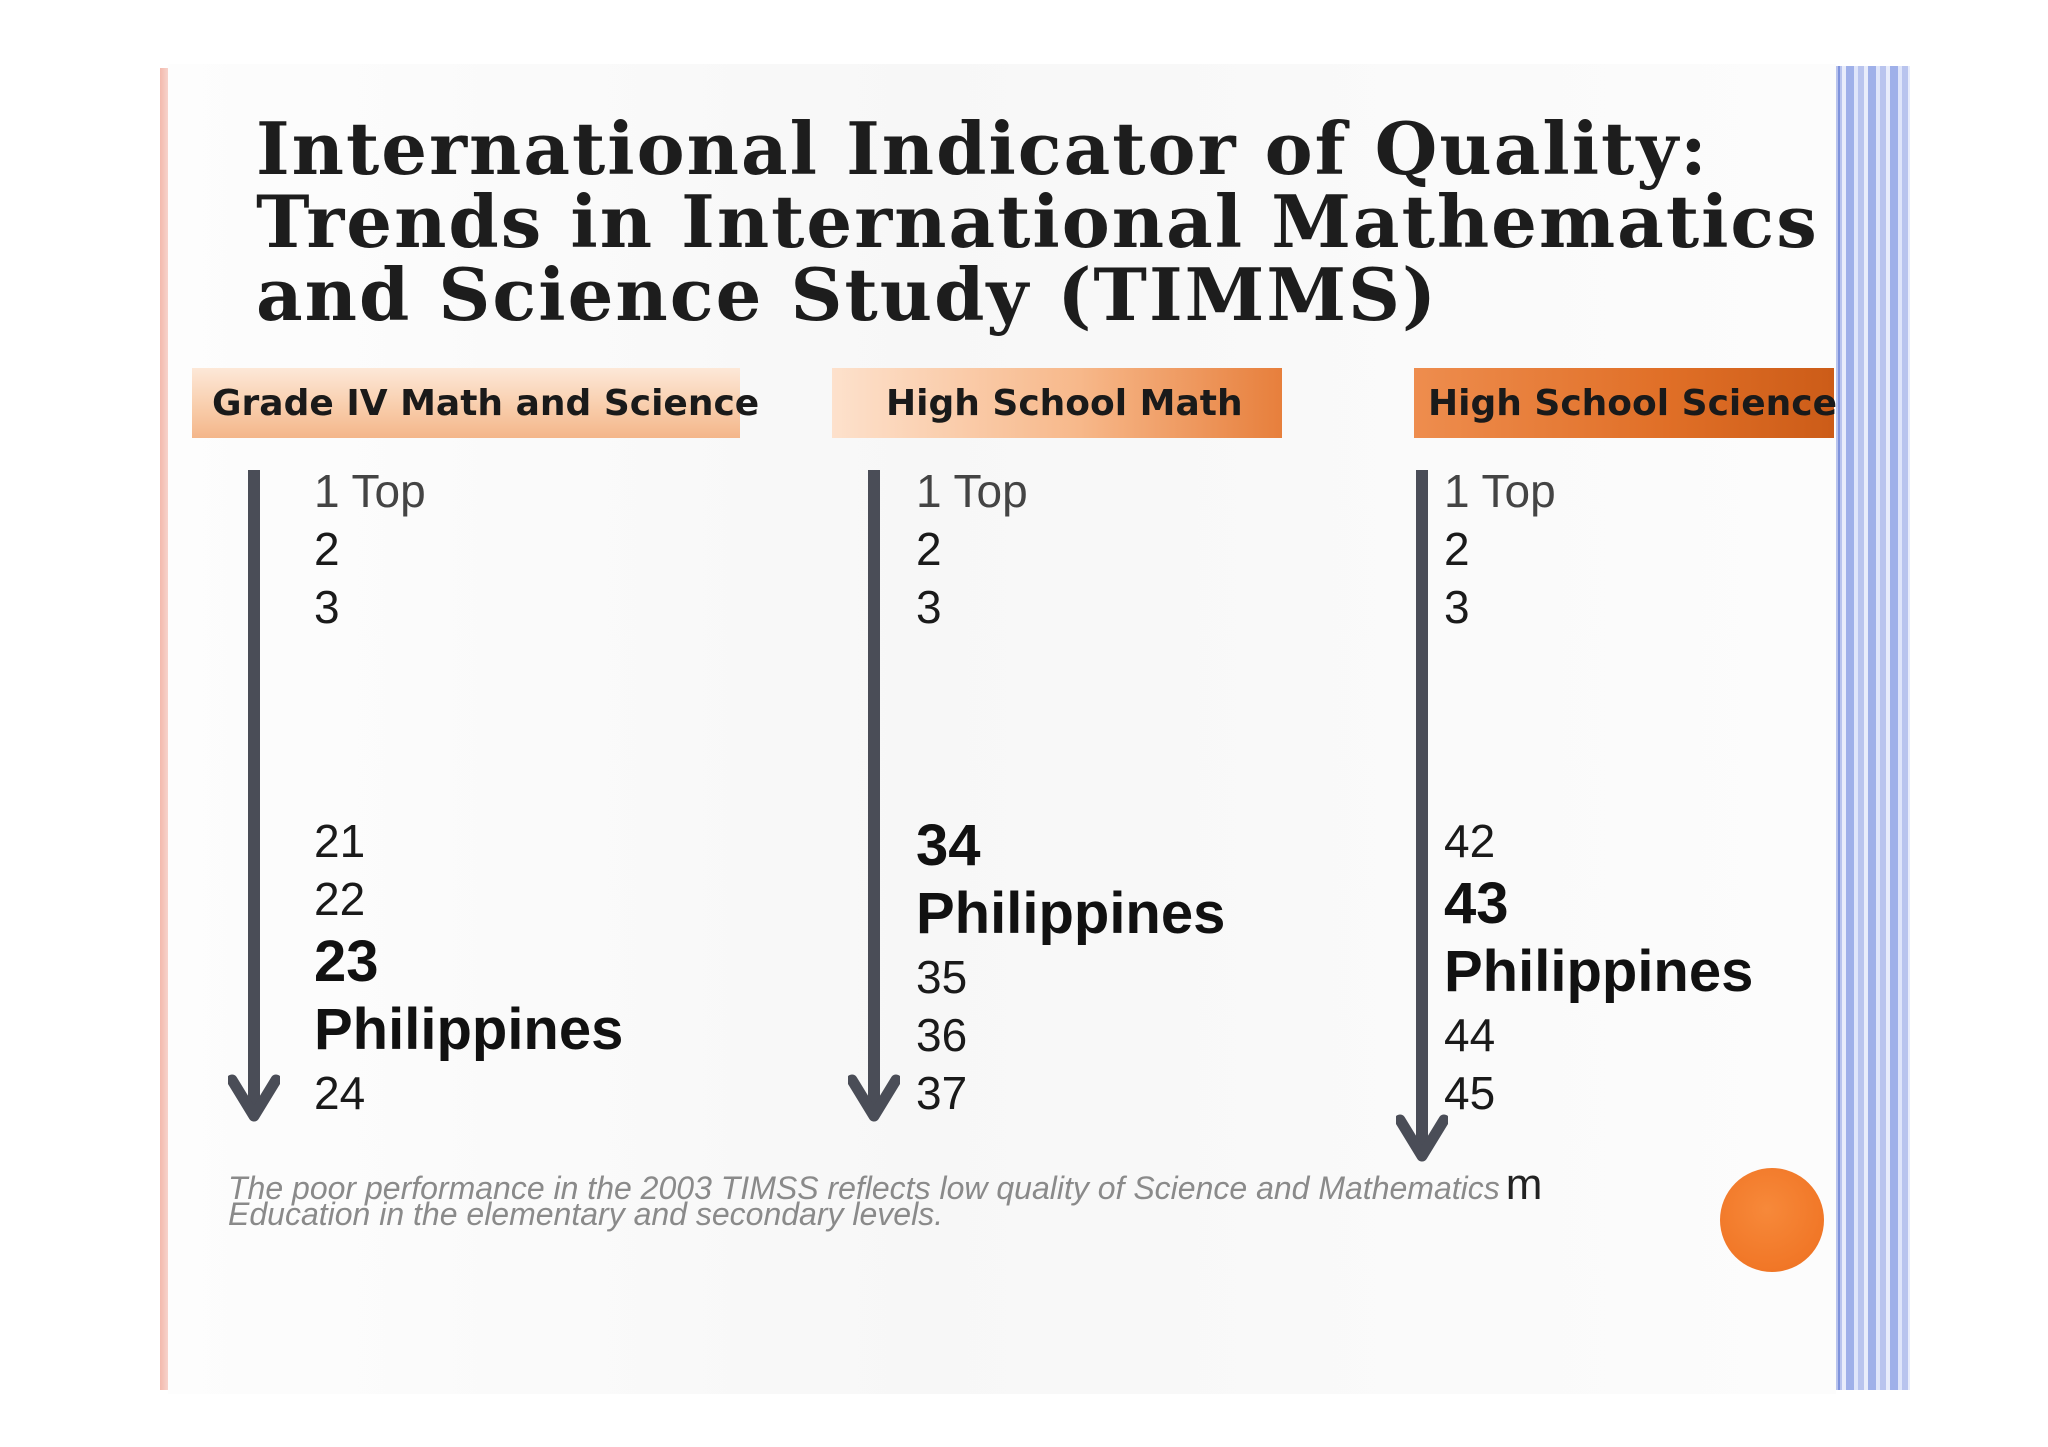 Image resolution: width=2048 pixels, height=1447 pixels. I want to click on rank-item: 35, so click(942, 977).